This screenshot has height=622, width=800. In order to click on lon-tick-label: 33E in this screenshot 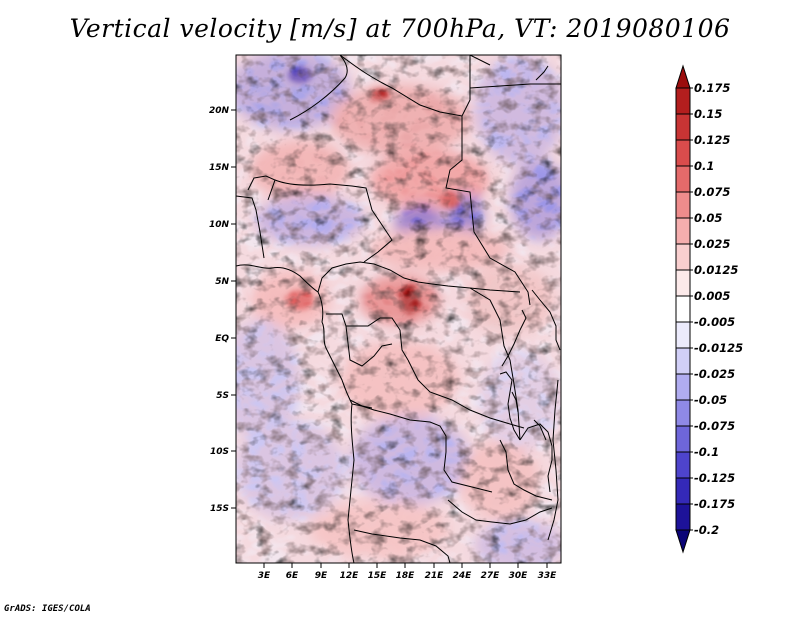, I will do `click(548, 576)`.